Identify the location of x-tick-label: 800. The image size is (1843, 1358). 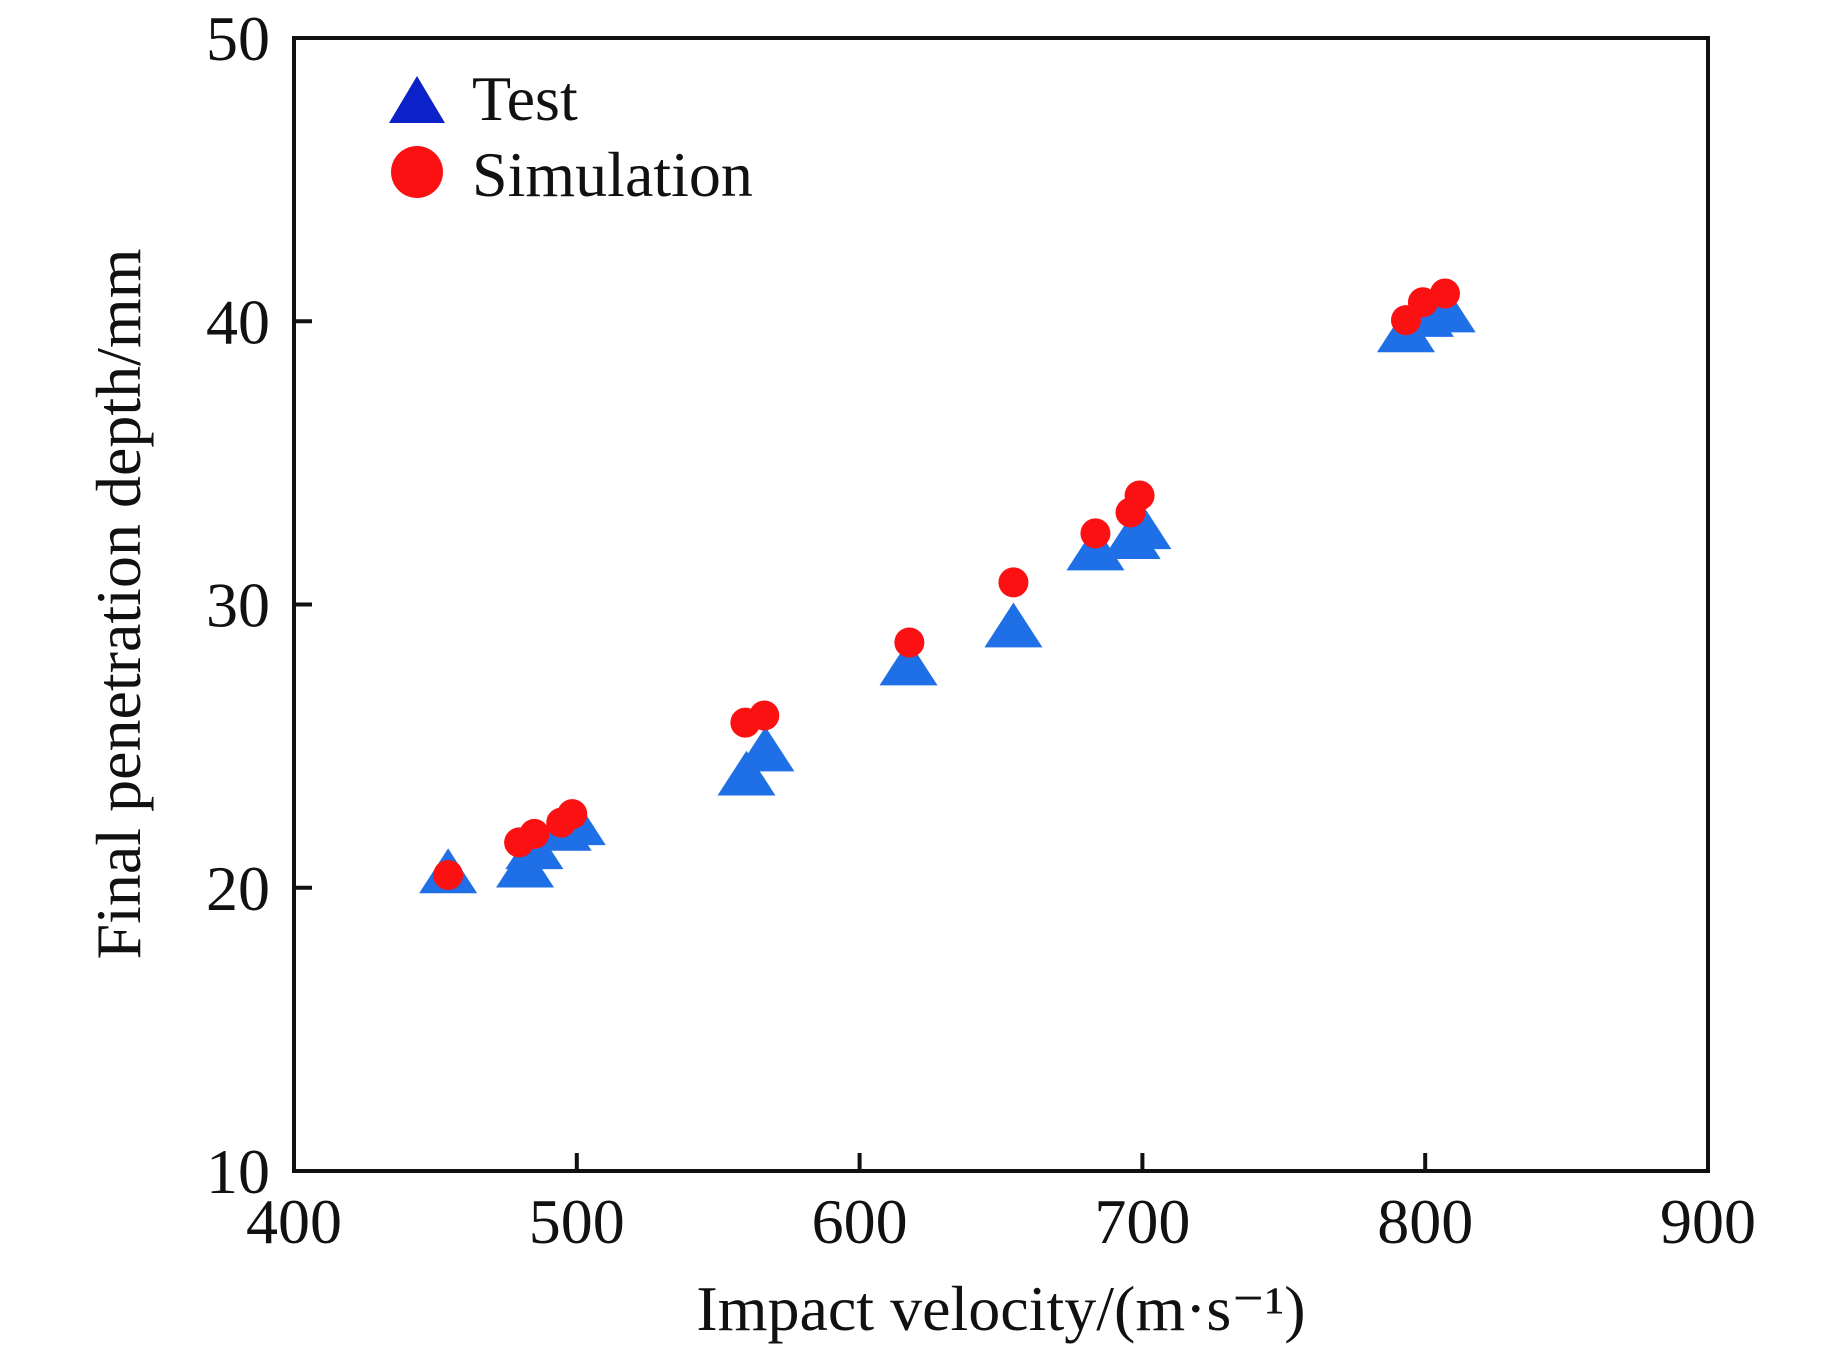
(1425, 1221).